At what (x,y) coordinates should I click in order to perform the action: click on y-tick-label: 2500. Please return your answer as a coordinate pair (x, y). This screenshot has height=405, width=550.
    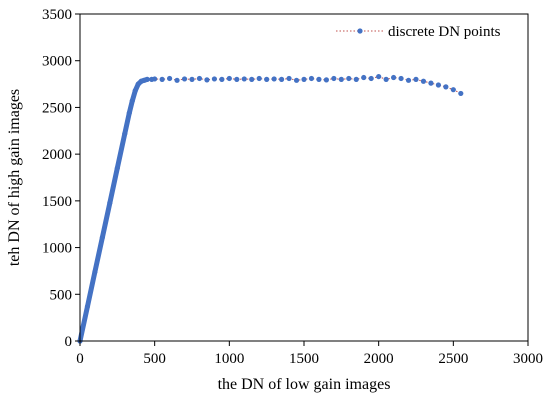
    Looking at the image, I should click on (57, 108).